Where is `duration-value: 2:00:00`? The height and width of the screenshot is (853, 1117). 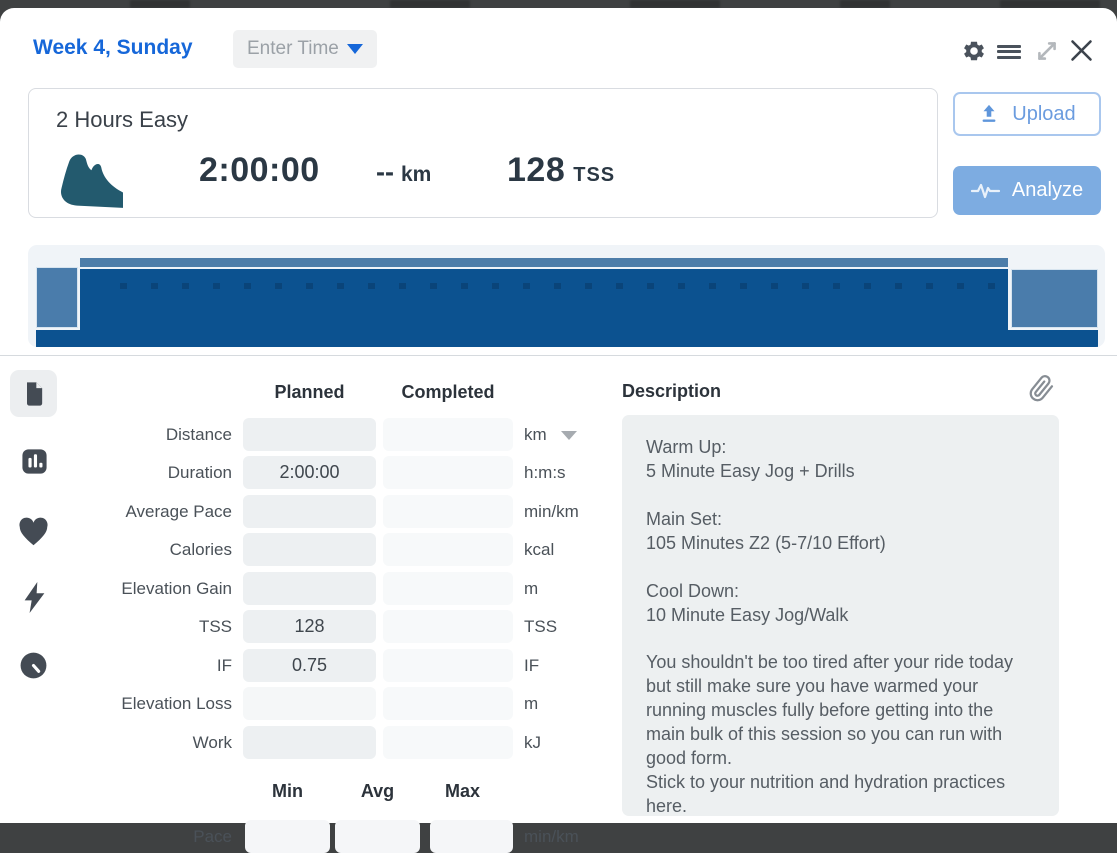 duration-value: 2:00:00 is located at coordinates (259, 170).